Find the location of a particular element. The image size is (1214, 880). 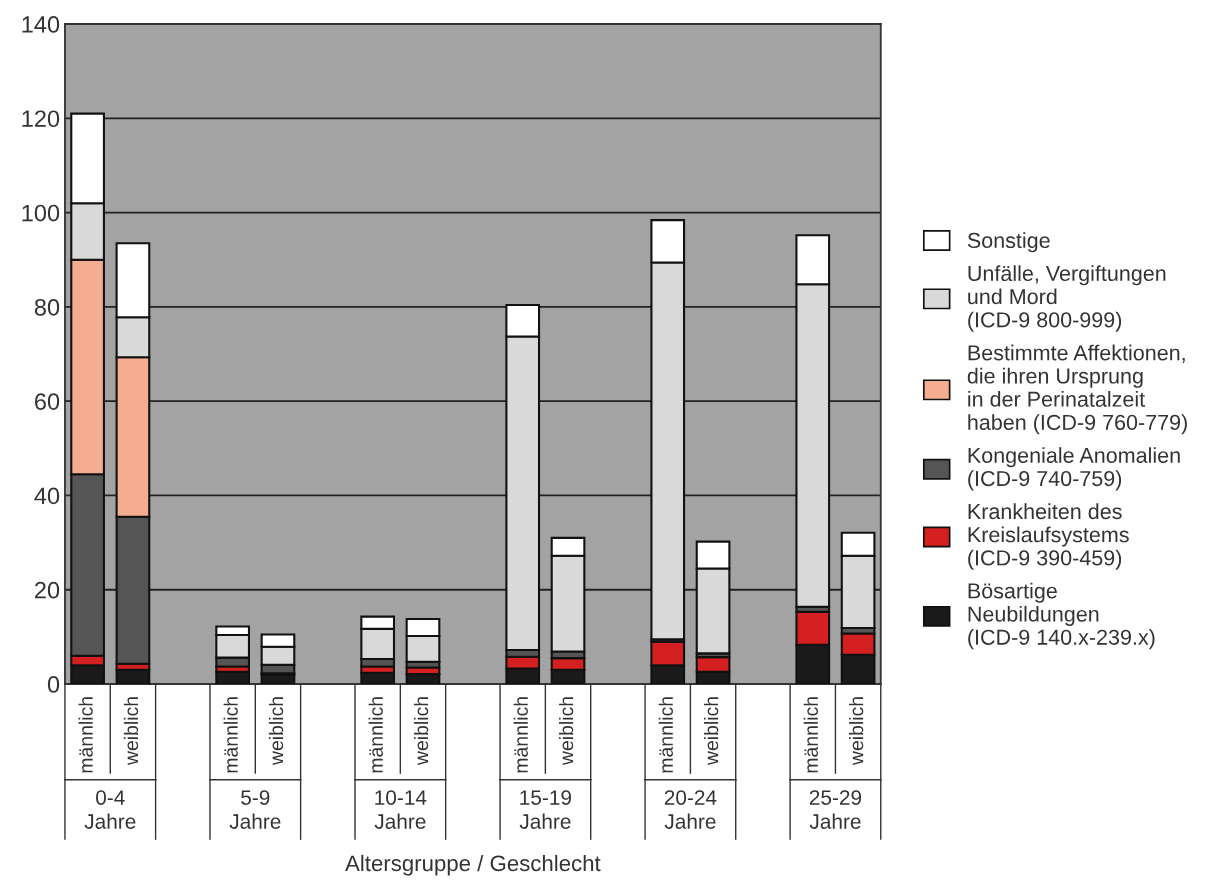

legend-label: Kongeniale Anomalien (ICD-9 740-759) is located at coordinates (1074, 469).